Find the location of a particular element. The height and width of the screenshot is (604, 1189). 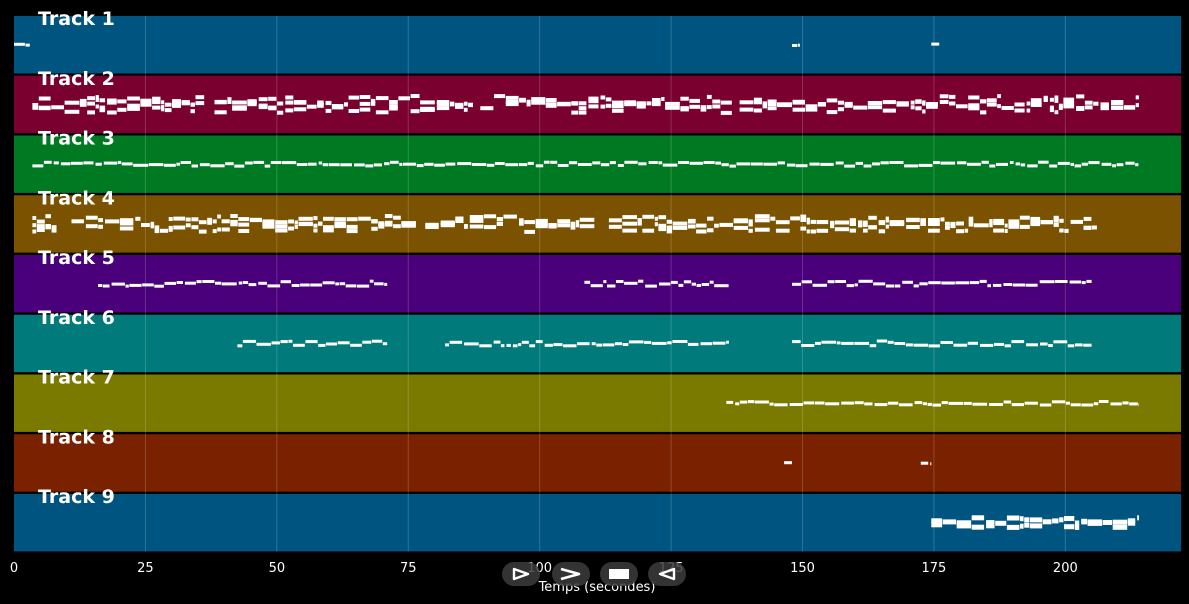

x-tick-label: 25 is located at coordinates (145, 568).